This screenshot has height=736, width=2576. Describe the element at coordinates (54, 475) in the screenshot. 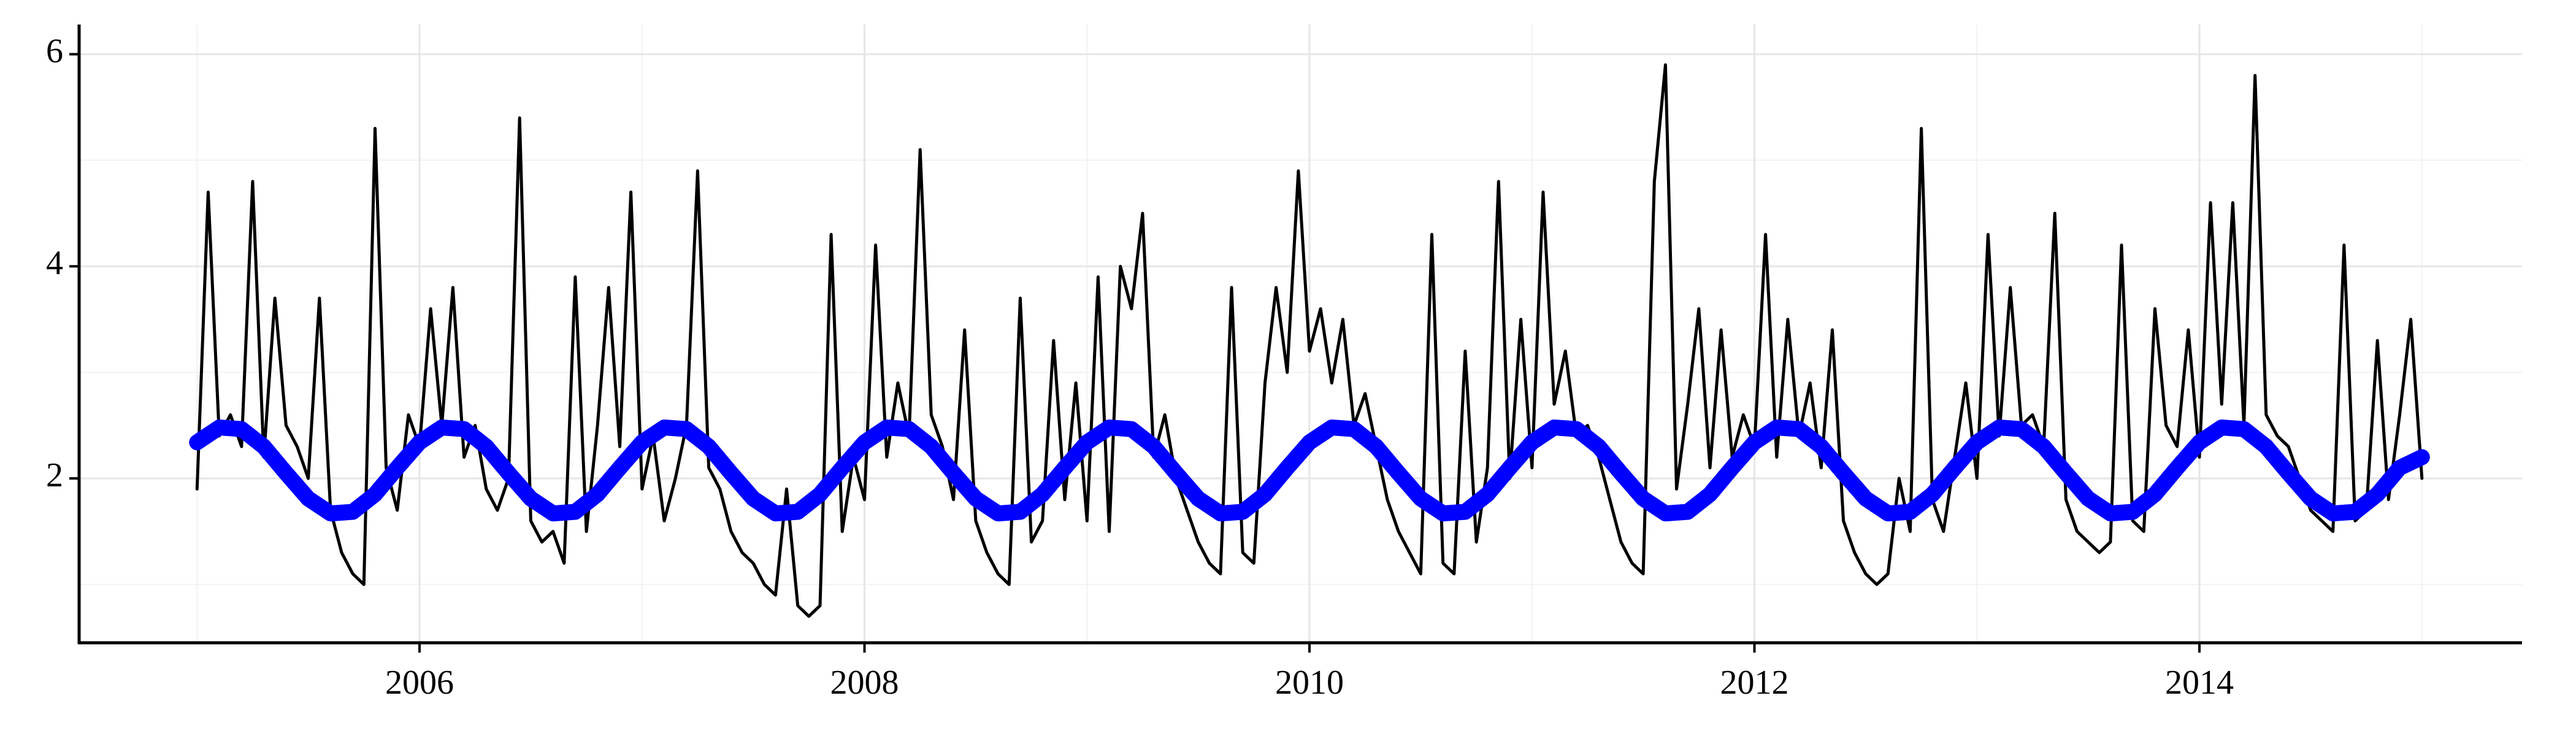

I see `y-tick-label: 2` at that location.